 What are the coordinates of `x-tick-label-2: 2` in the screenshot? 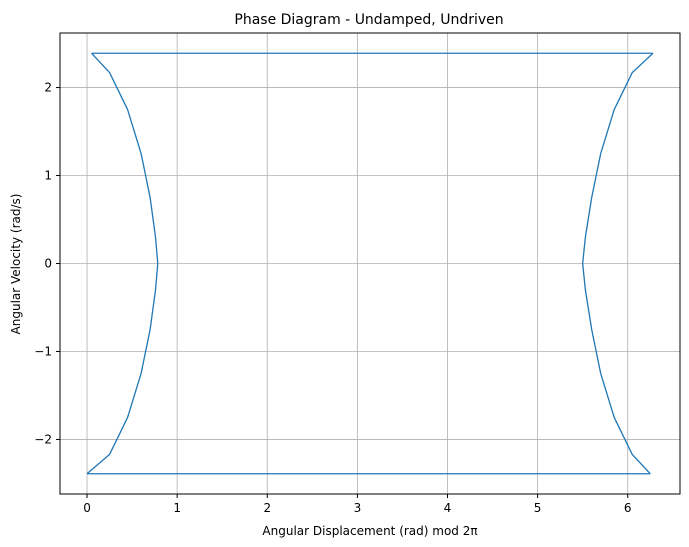 It's located at (267, 508).